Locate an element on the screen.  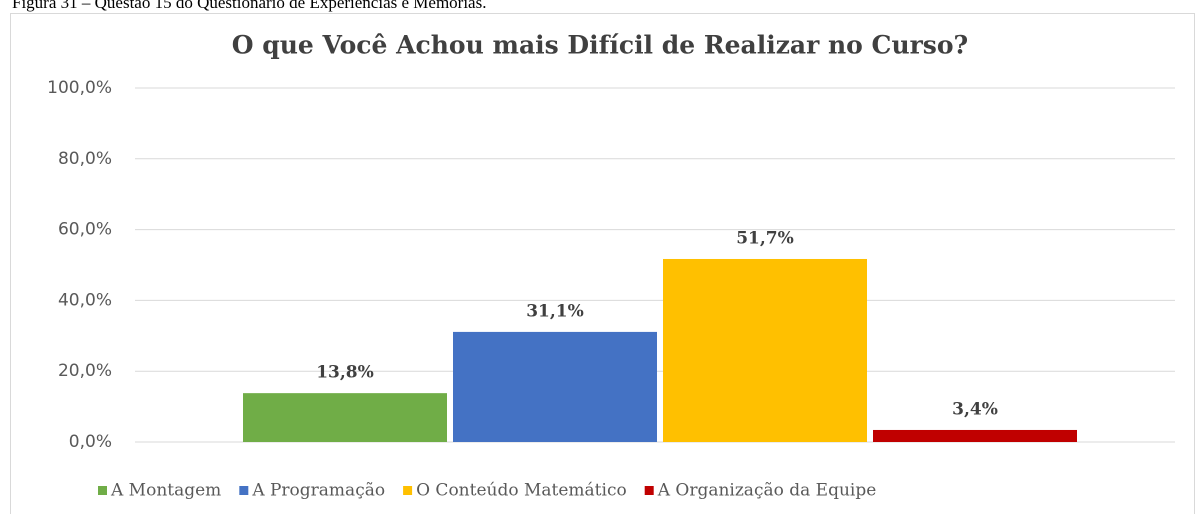
y-tick-label: 20,0% is located at coordinates (85, 371).